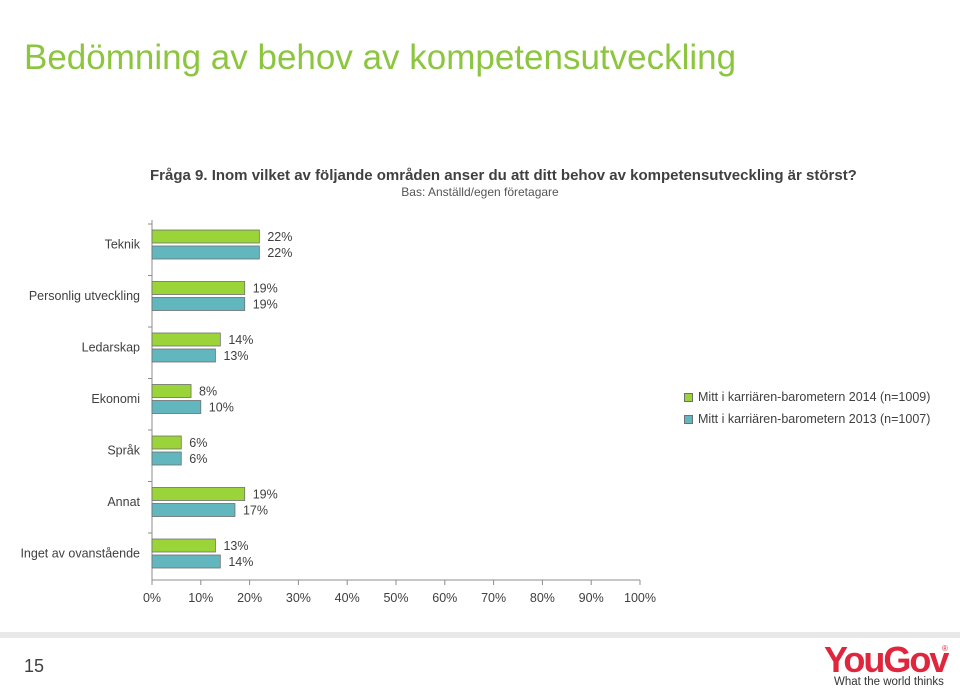 The width and height of the screenshot is (960, 688). Describe the element at coordinates (688, 419) in the screenshot. I see `legend-swatch-2013` at that location.